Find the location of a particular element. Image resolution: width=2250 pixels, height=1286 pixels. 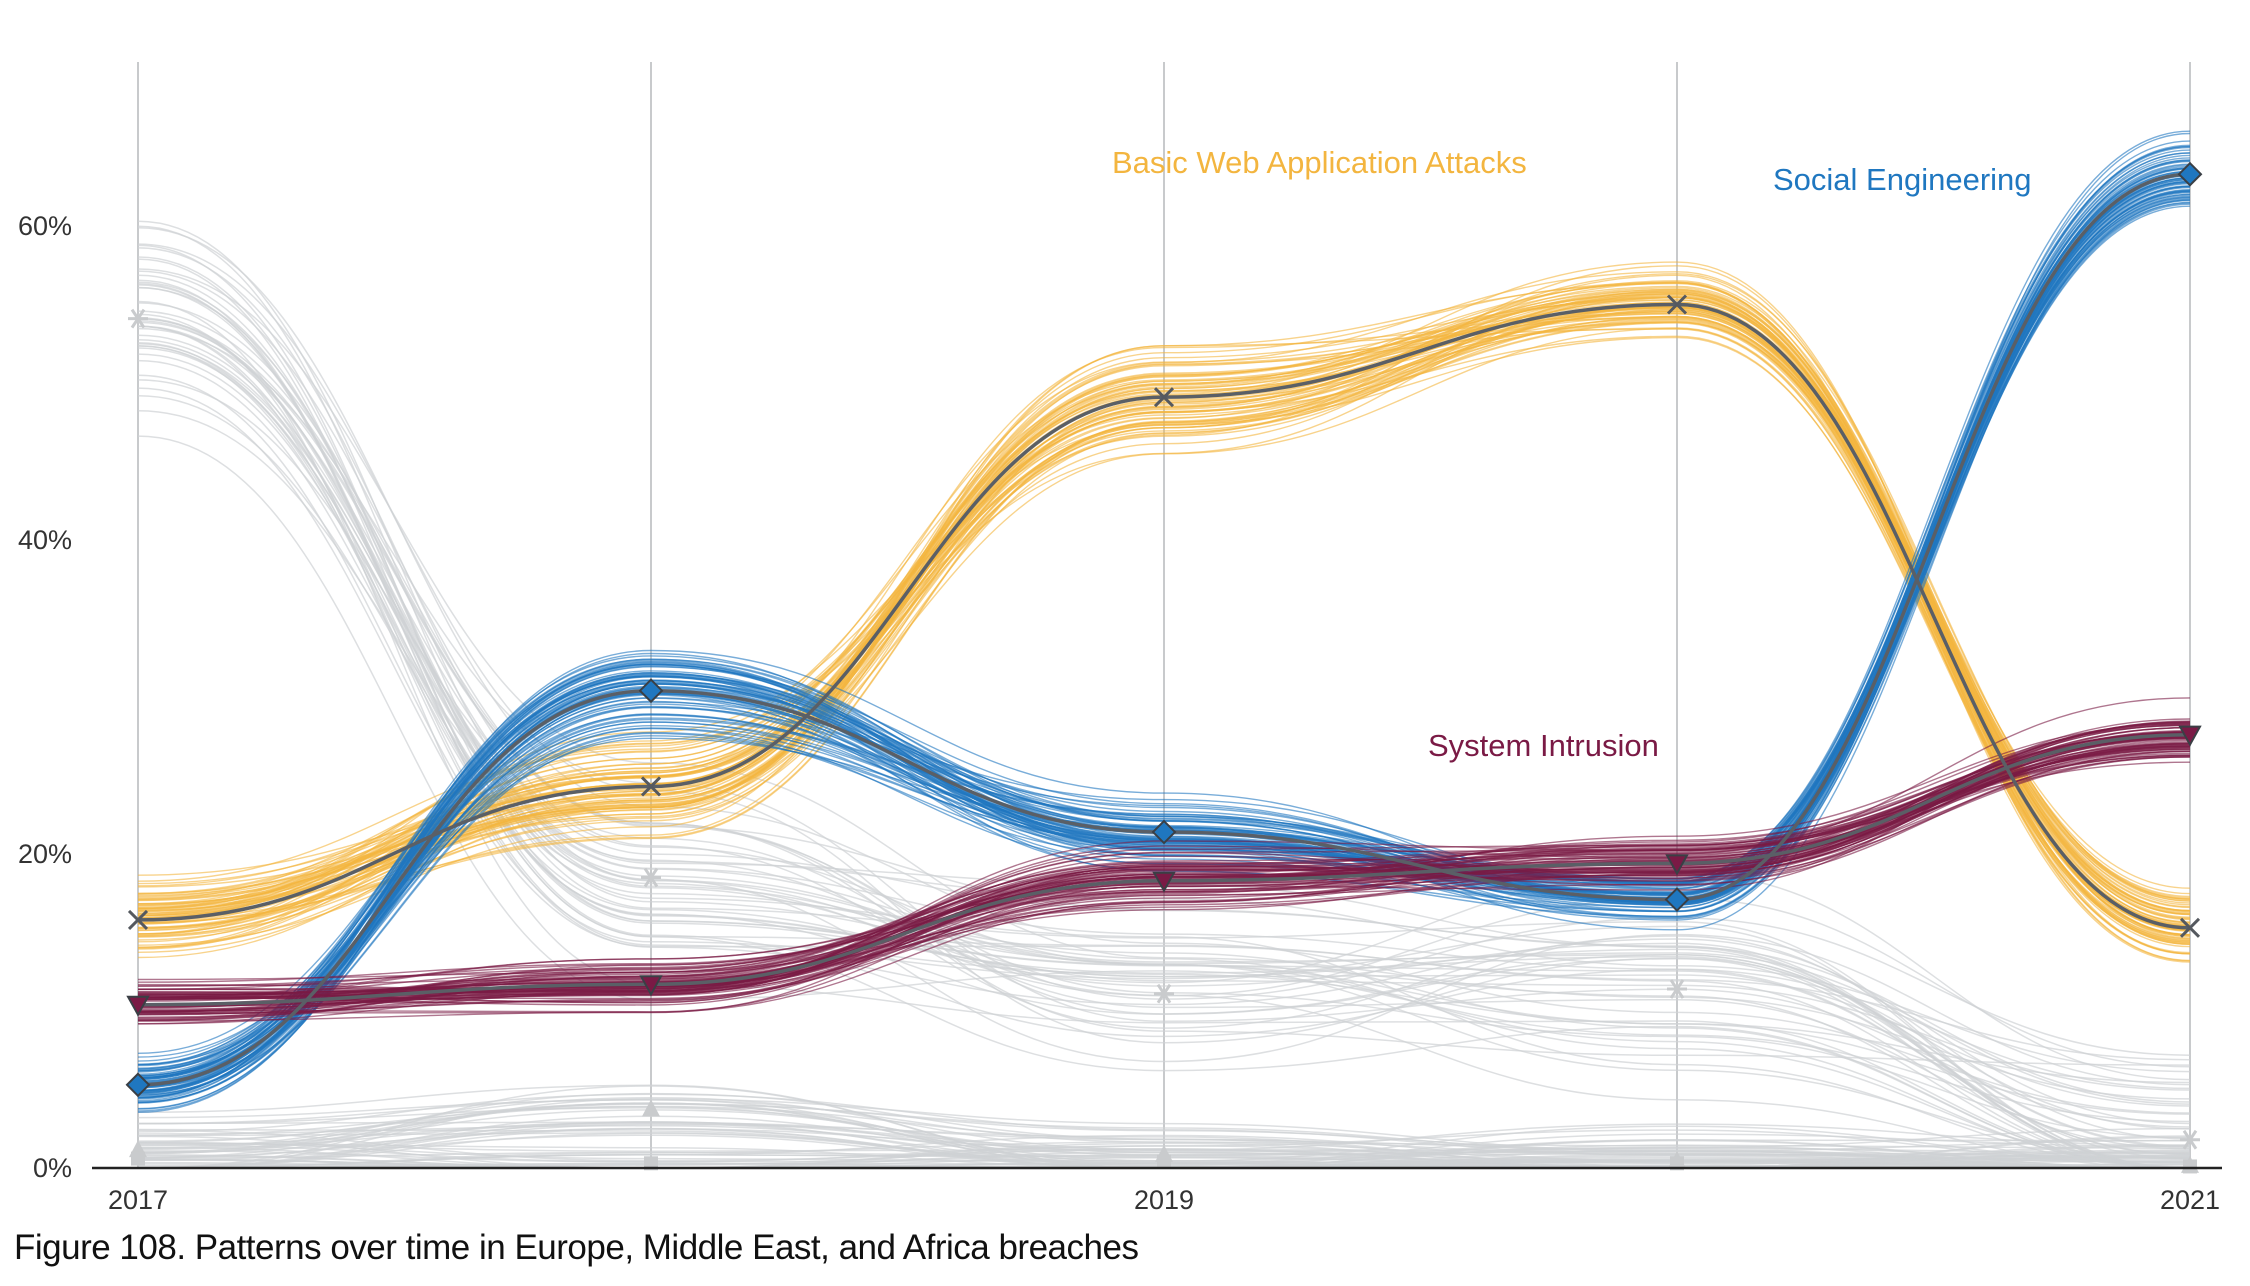

y-tick-label: 20% is located at coordinates (45, 854).